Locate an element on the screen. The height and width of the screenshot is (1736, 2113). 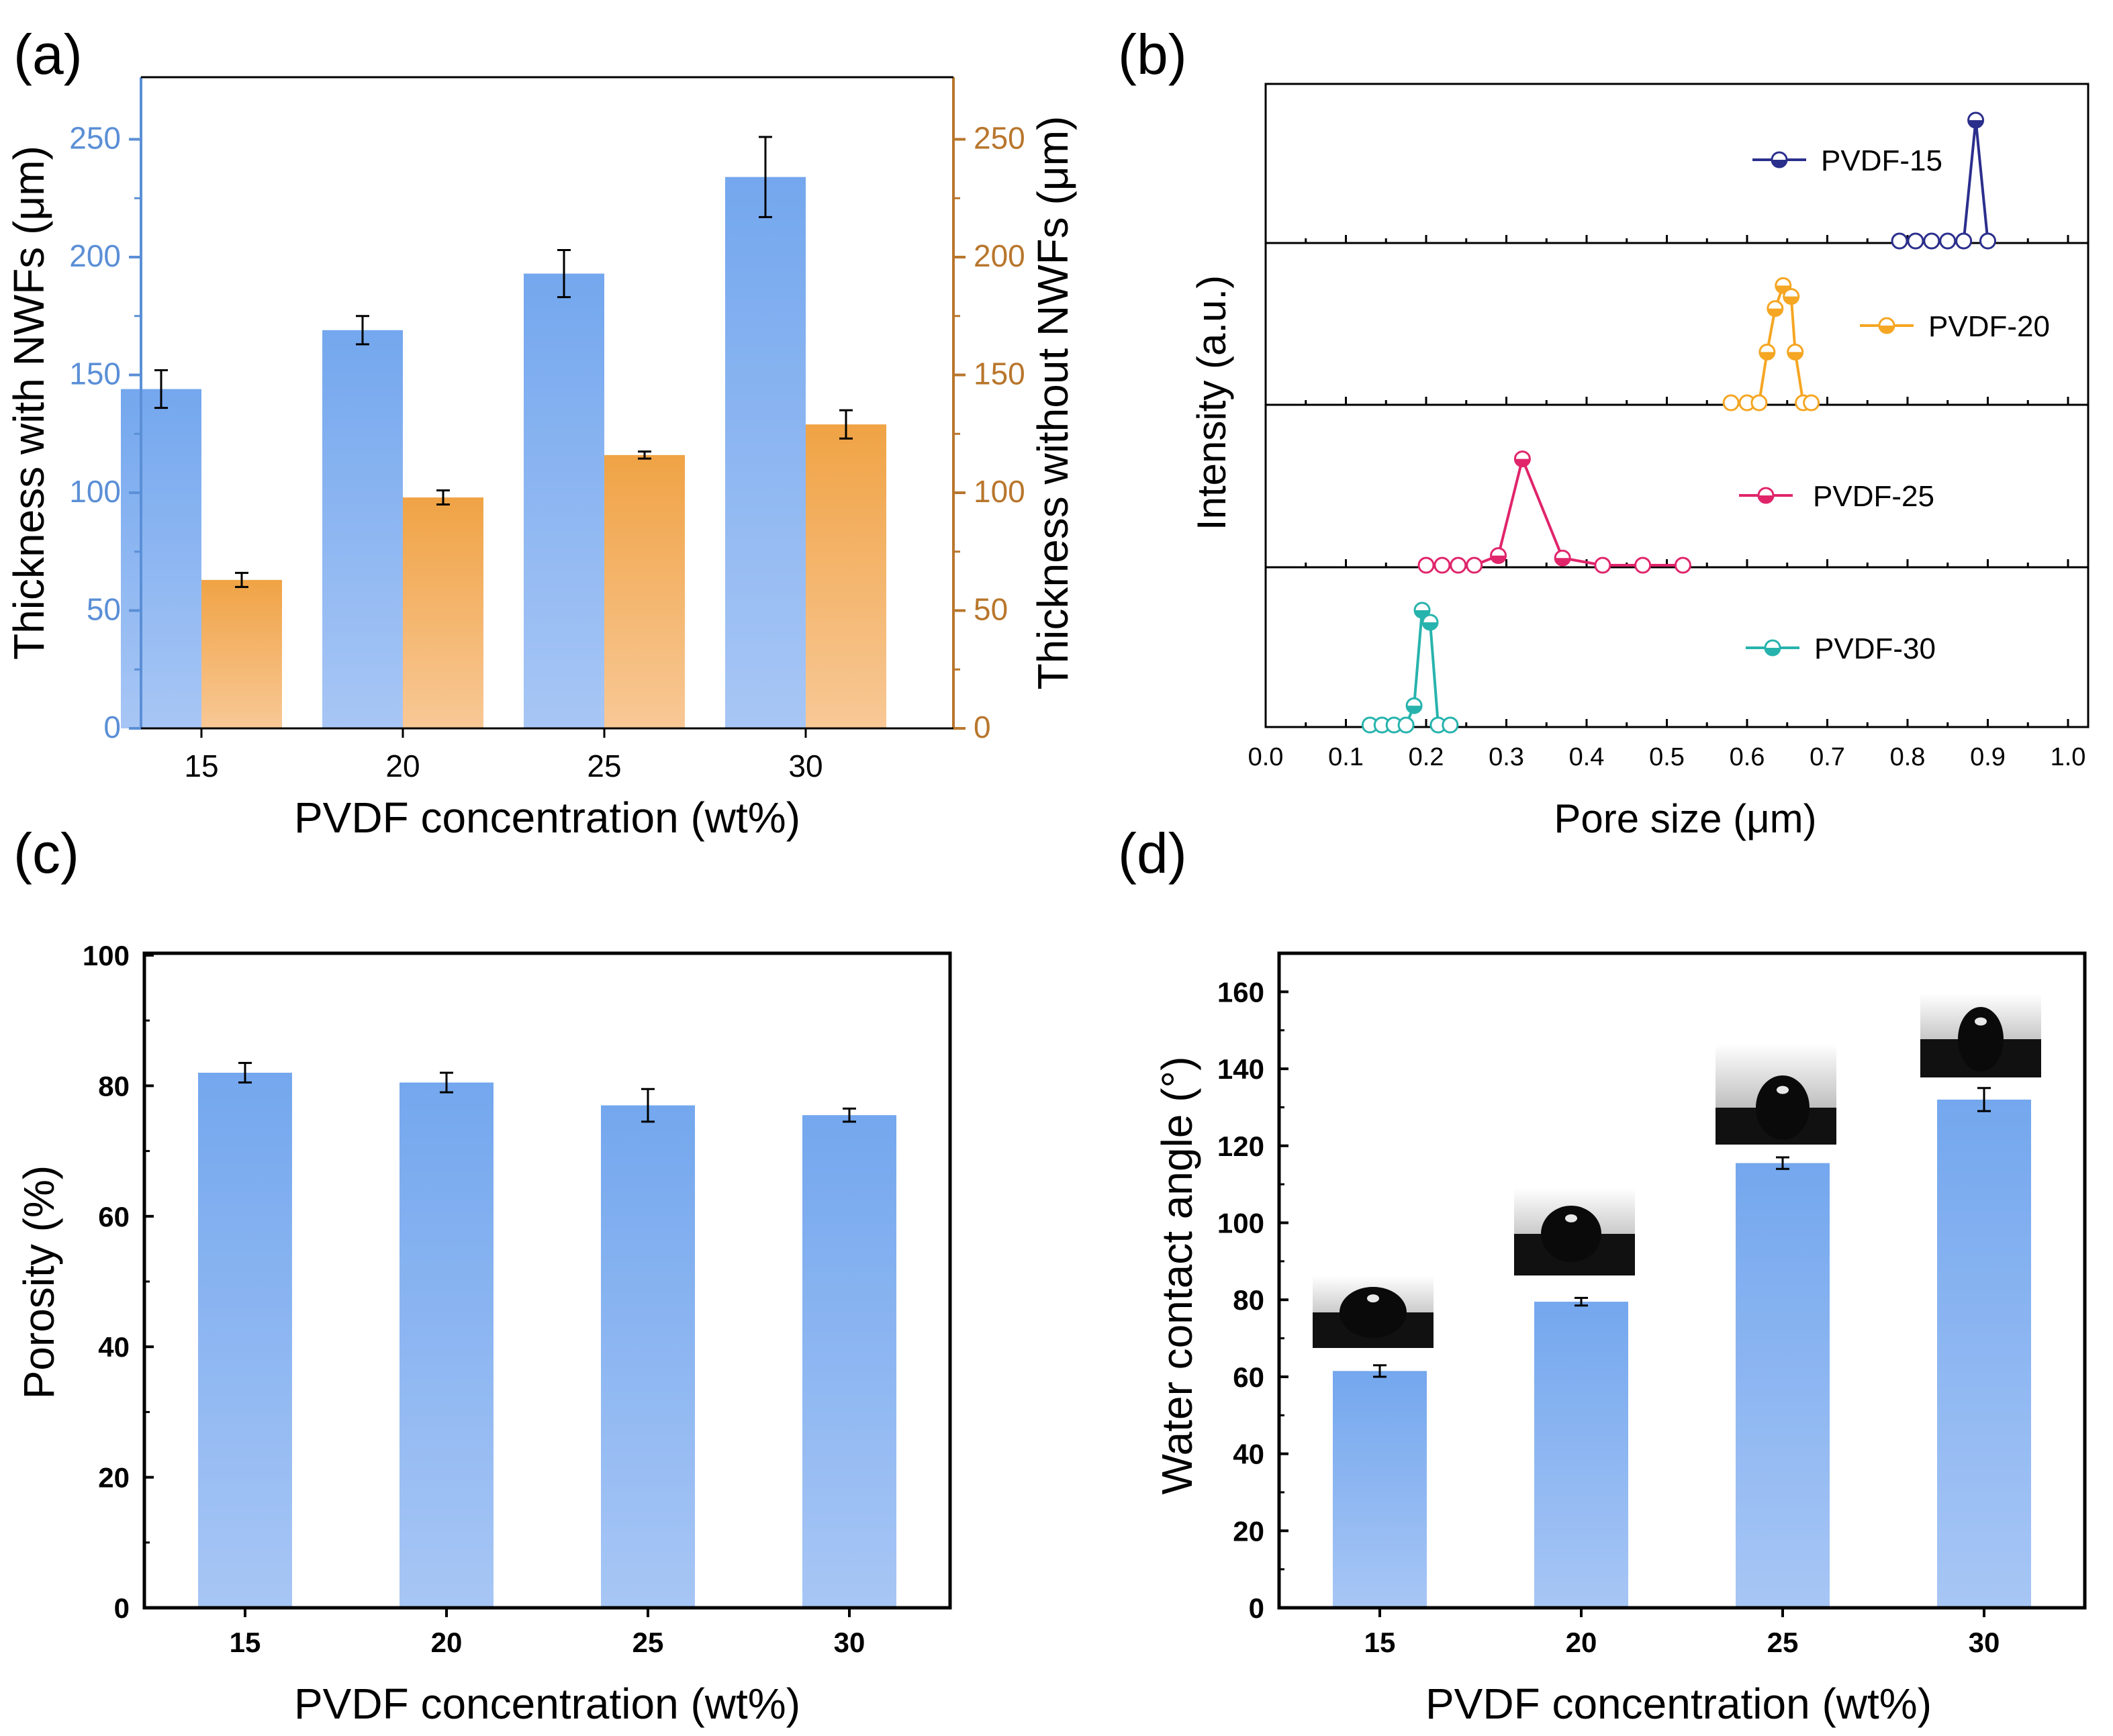
panel-d-y-ticks: 0 20 40 60 80 100 120 140 160 is located at coordinates (1252, 1300).